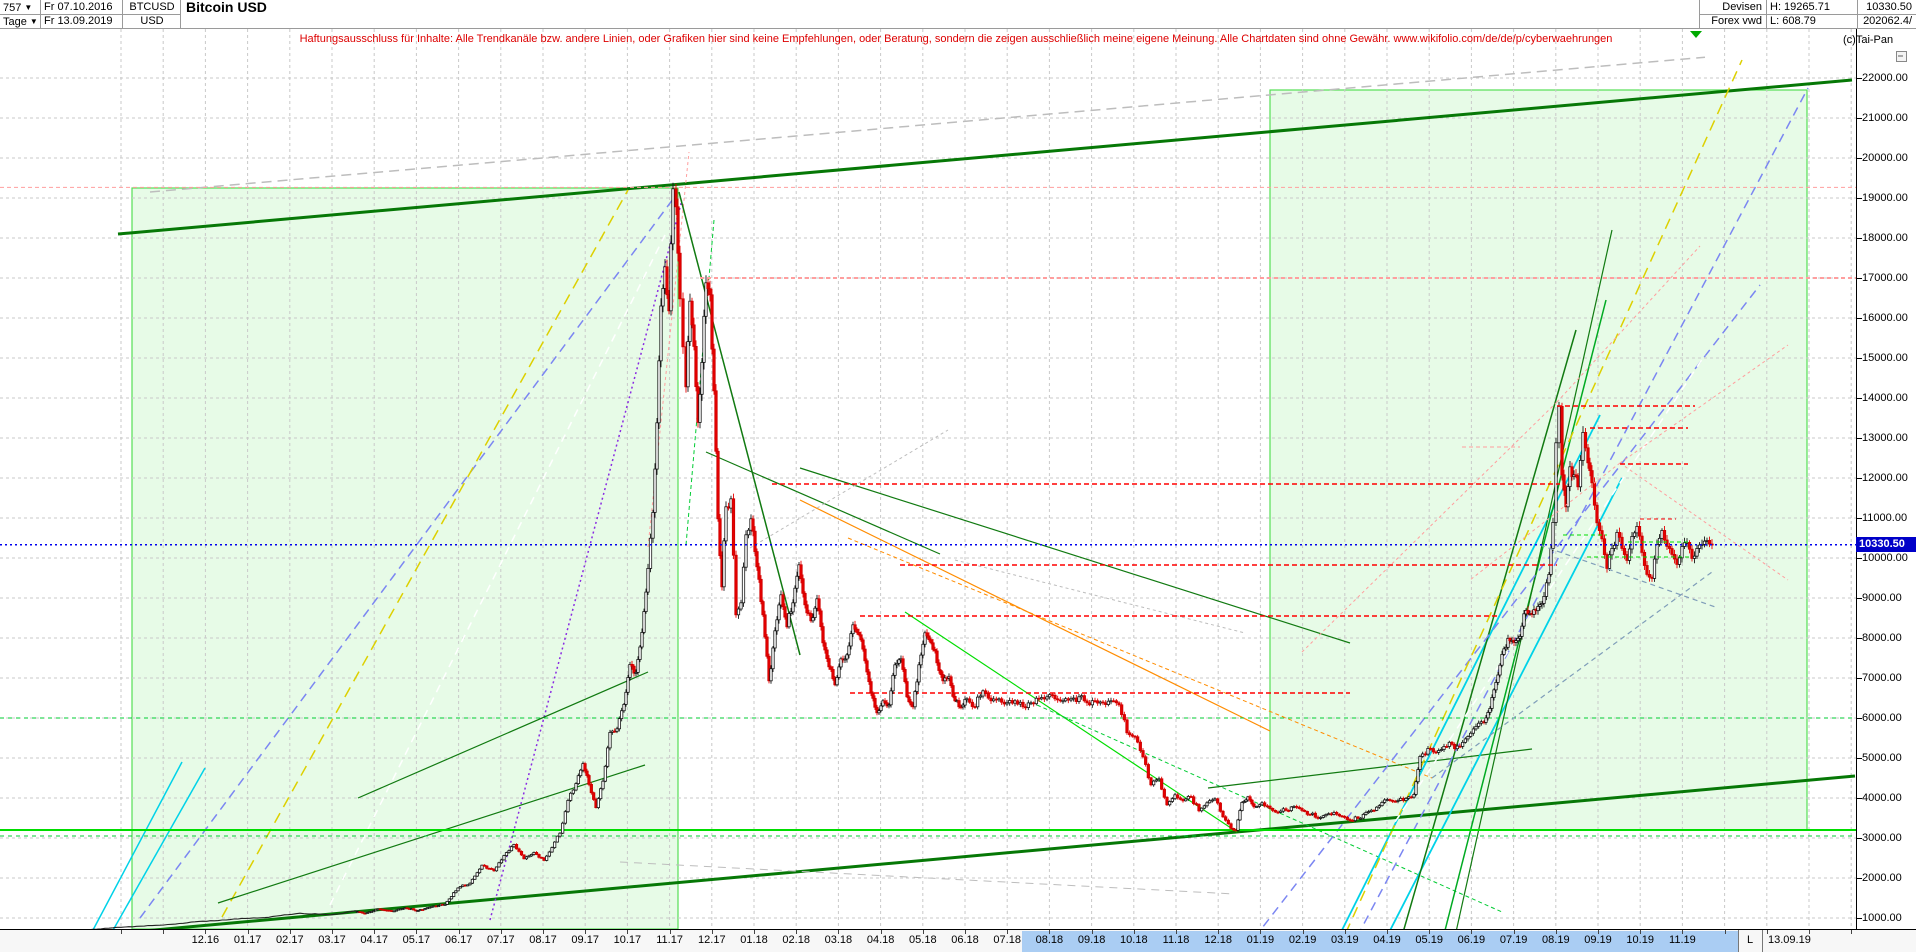  What do you see at coordinates (1885, 158) in the screenshot?
I see `y-axis-label: 20000.00` at bounding box center [1885, 158].